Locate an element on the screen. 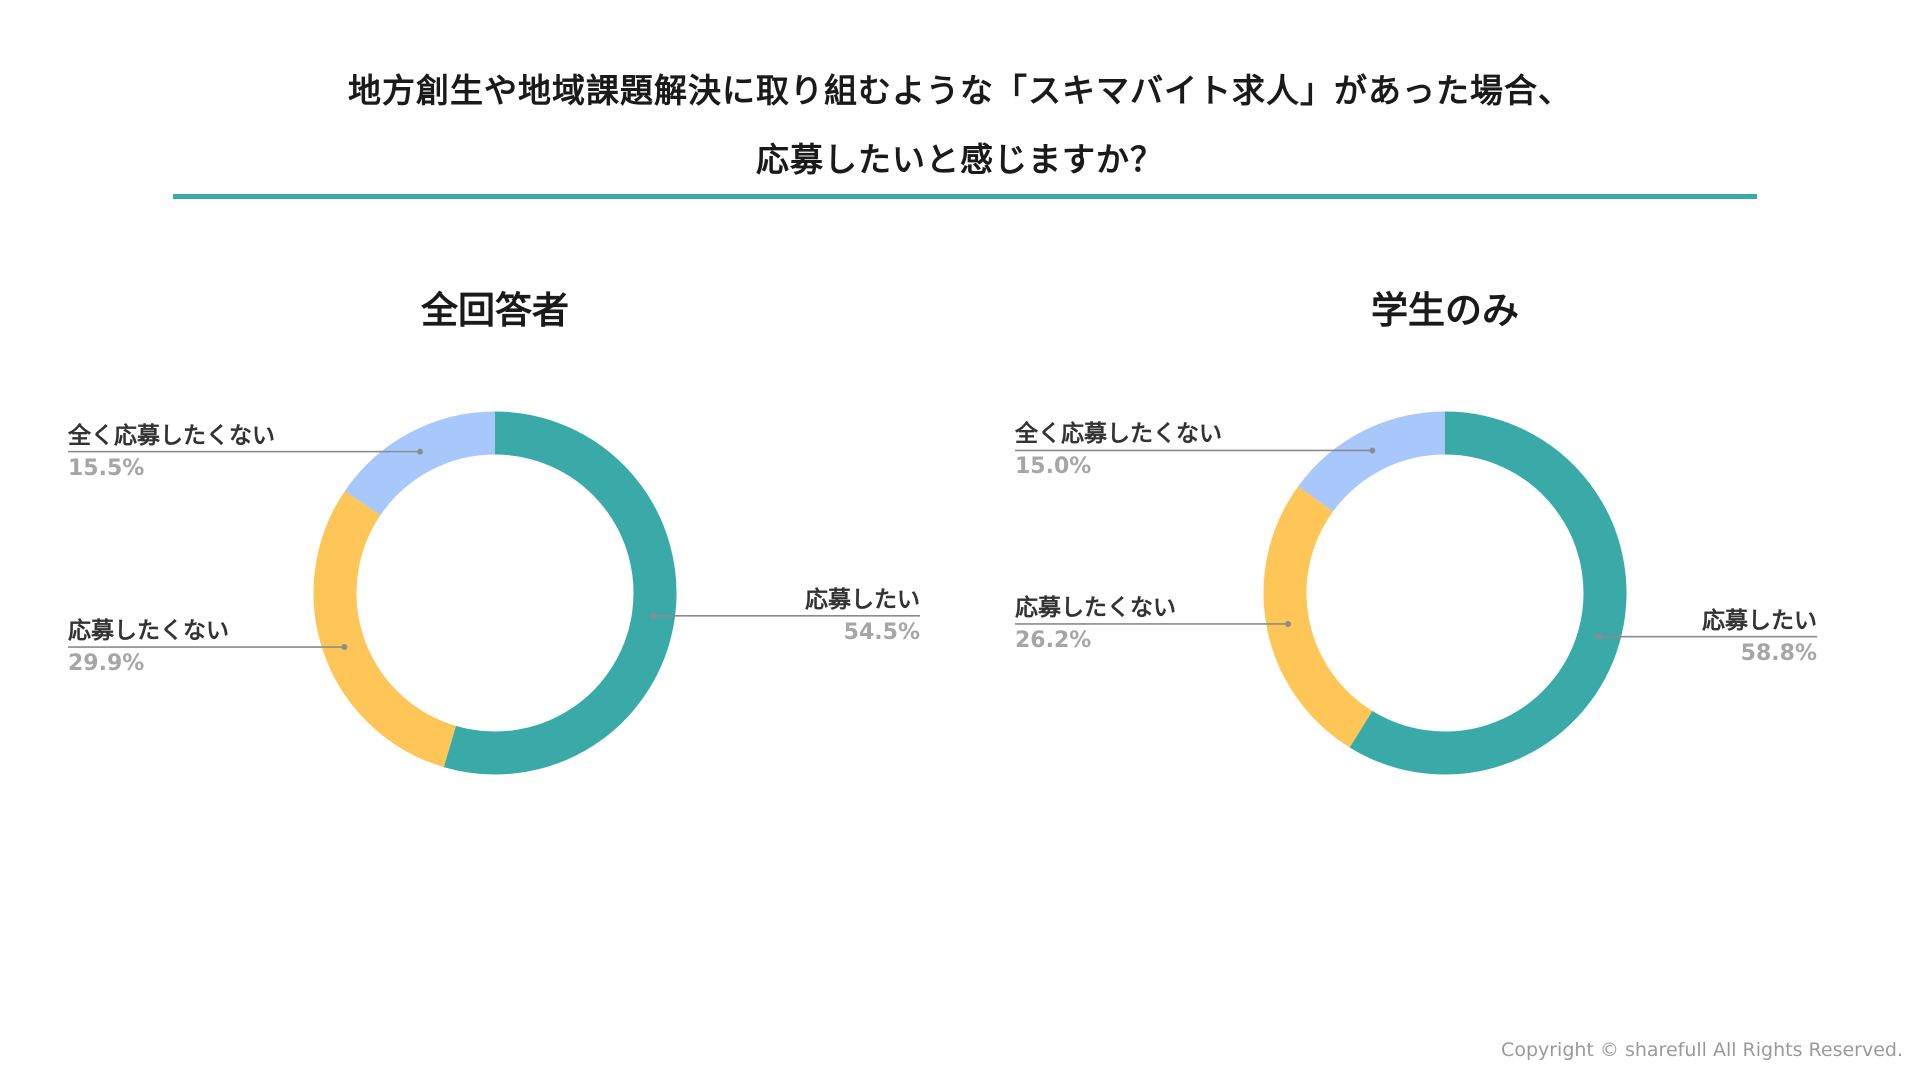  label-value: 15.5% is located at coordinates (106, 468).